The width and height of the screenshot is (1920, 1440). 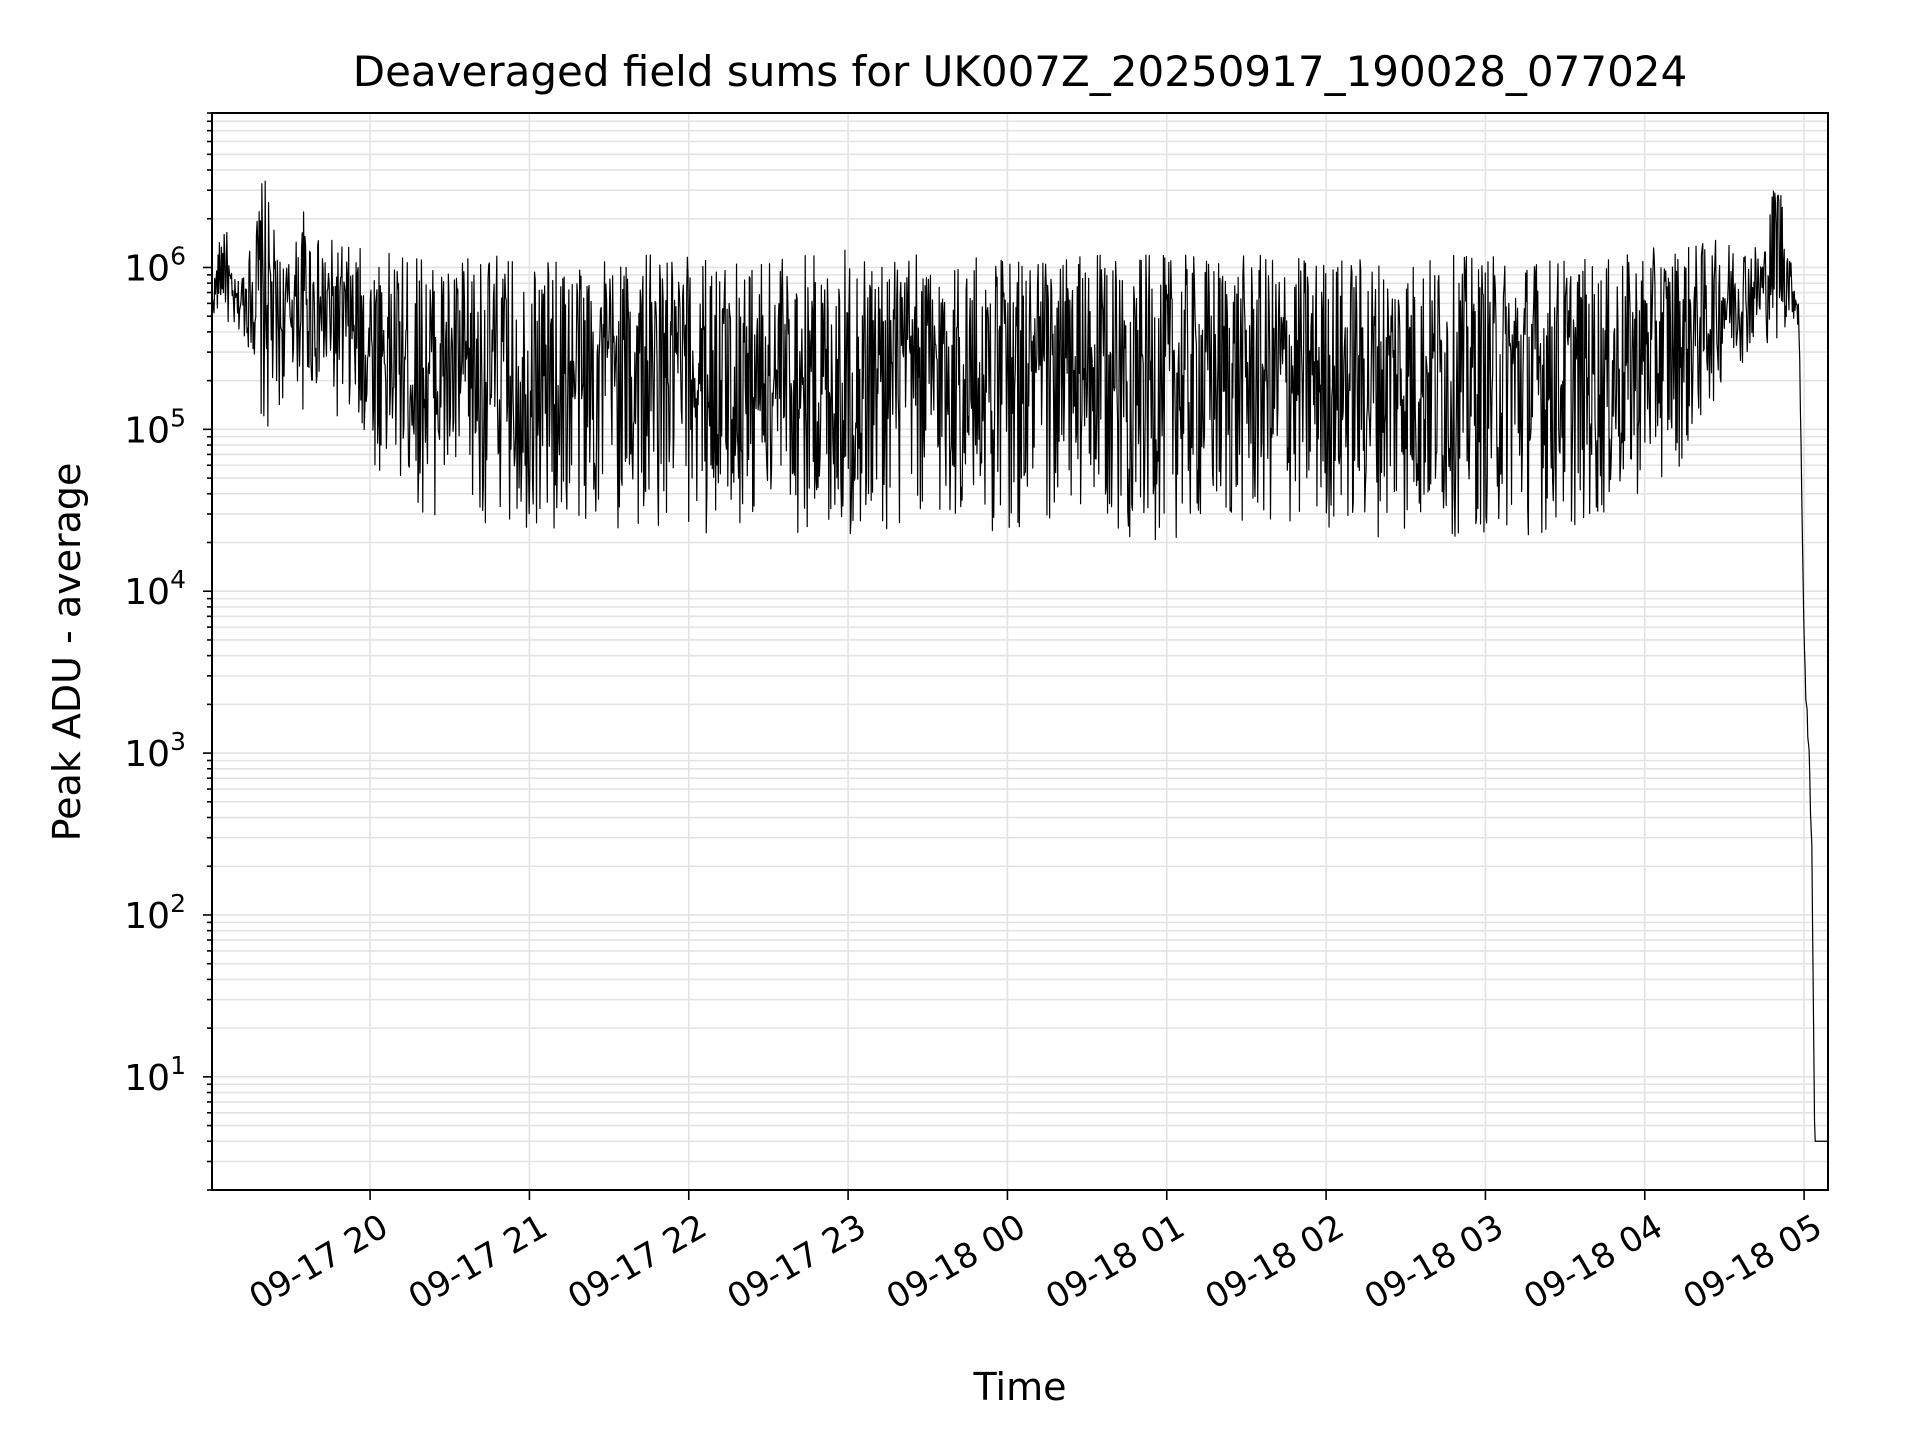 I want to click on y-tick-label: 10³, so click(x=155, y=751).